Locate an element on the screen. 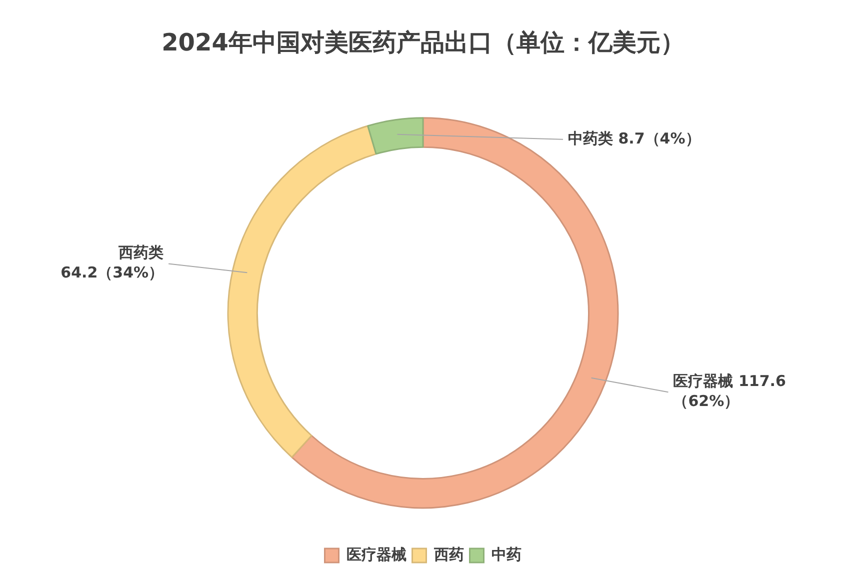  data-label: 医疗器械 117.6 （62%） is located at coordinates (729, 391).